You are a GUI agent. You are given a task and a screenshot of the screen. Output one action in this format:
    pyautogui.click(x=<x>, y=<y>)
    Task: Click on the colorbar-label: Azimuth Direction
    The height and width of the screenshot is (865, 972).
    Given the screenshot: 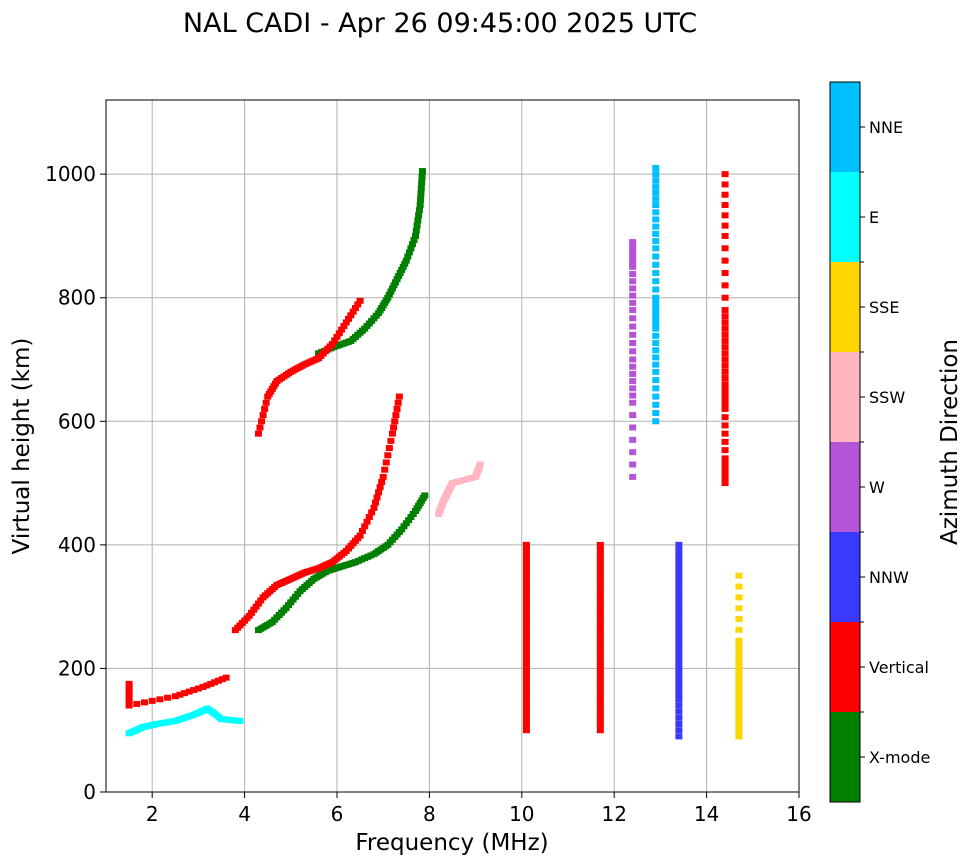 What is the action you would take?
    pyautogui.click(x=950, y=442)
    